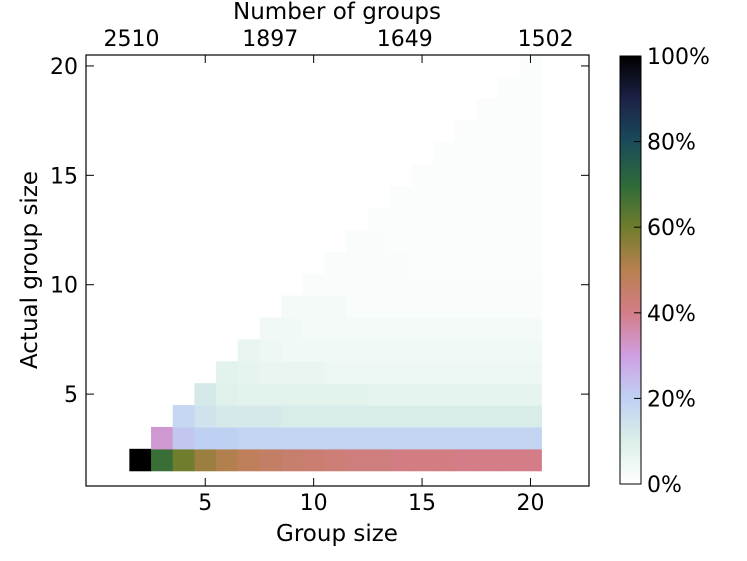  I want to click on colorbar-tick-label: 40%, so click(671, 314).